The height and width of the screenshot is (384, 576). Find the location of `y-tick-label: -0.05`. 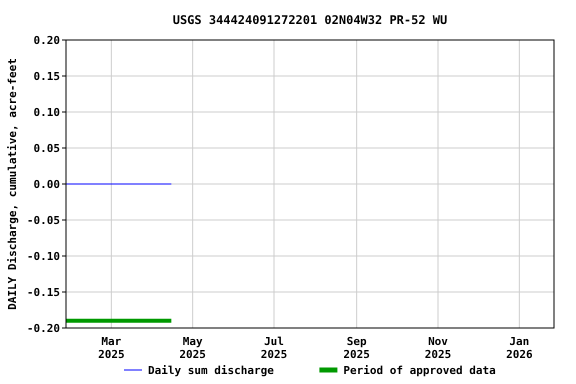

y-tick-label: -0.05 is located at coordinates (43, 220).